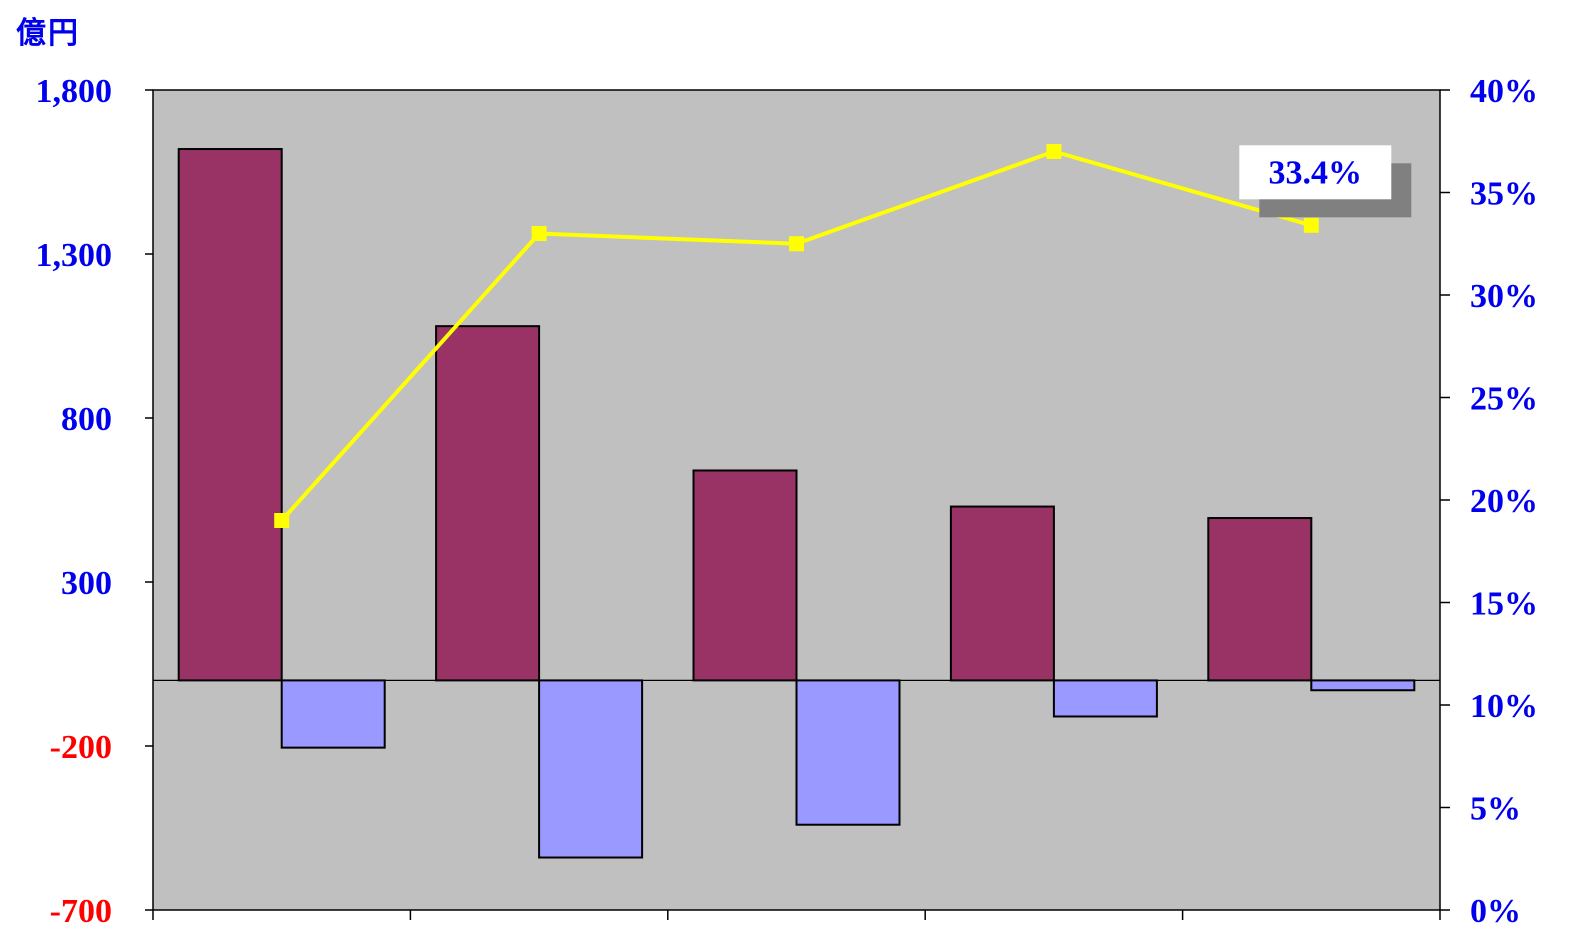  Describe the element at coordinates (86, 583) in the screenshot. I see `left-axis-tick-label: 300` at that location.